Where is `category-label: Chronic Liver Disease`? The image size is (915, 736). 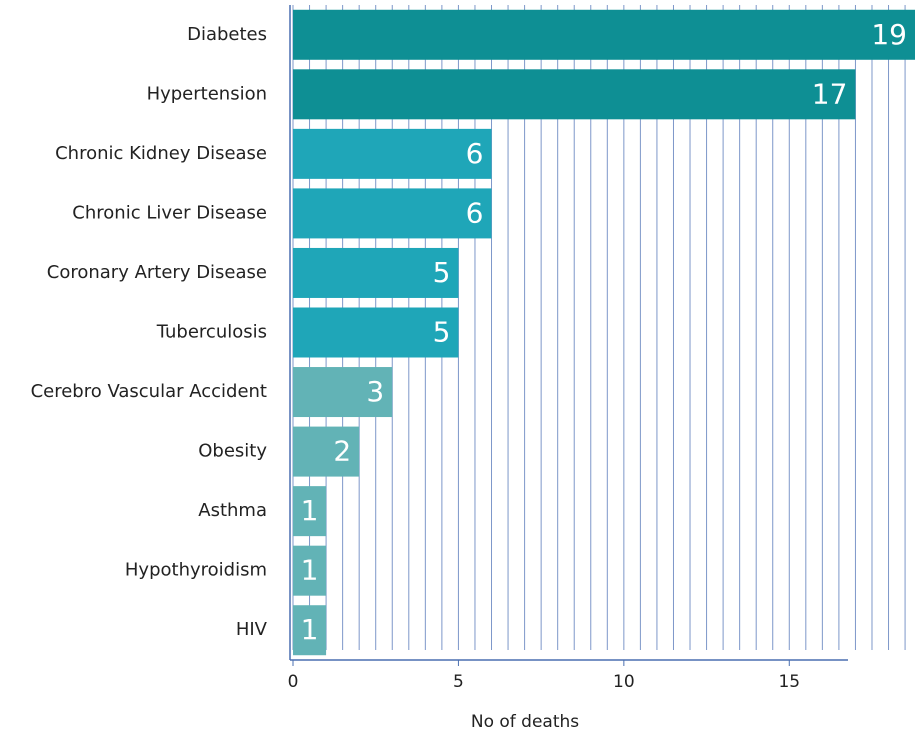
category-label: Chronic Liver Disease is located at coordinates (169, 212).